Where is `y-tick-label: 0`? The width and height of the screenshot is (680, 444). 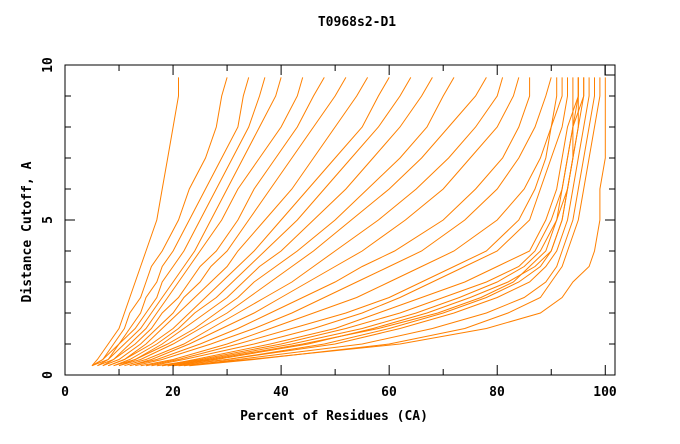 y-tick-label: 0 is located at coordinates (48, 375).